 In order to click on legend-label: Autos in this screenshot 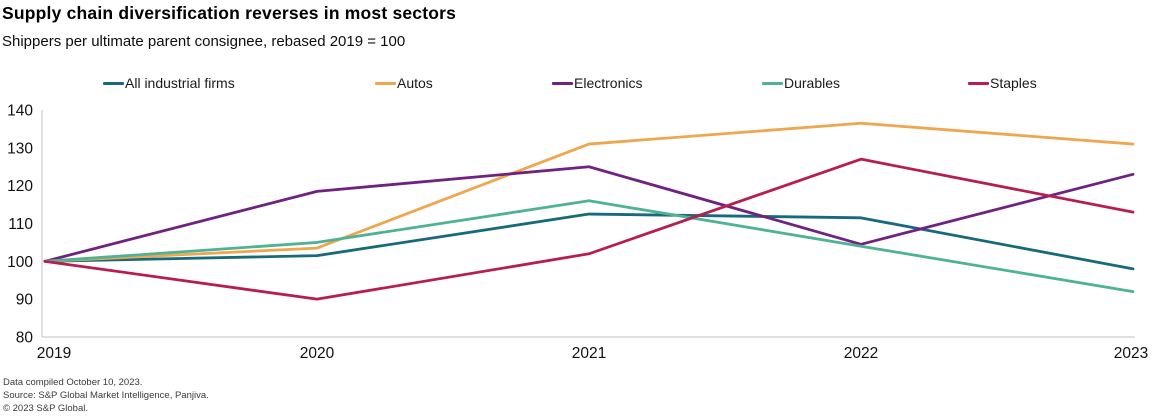, I will do `click(415, 83)`.